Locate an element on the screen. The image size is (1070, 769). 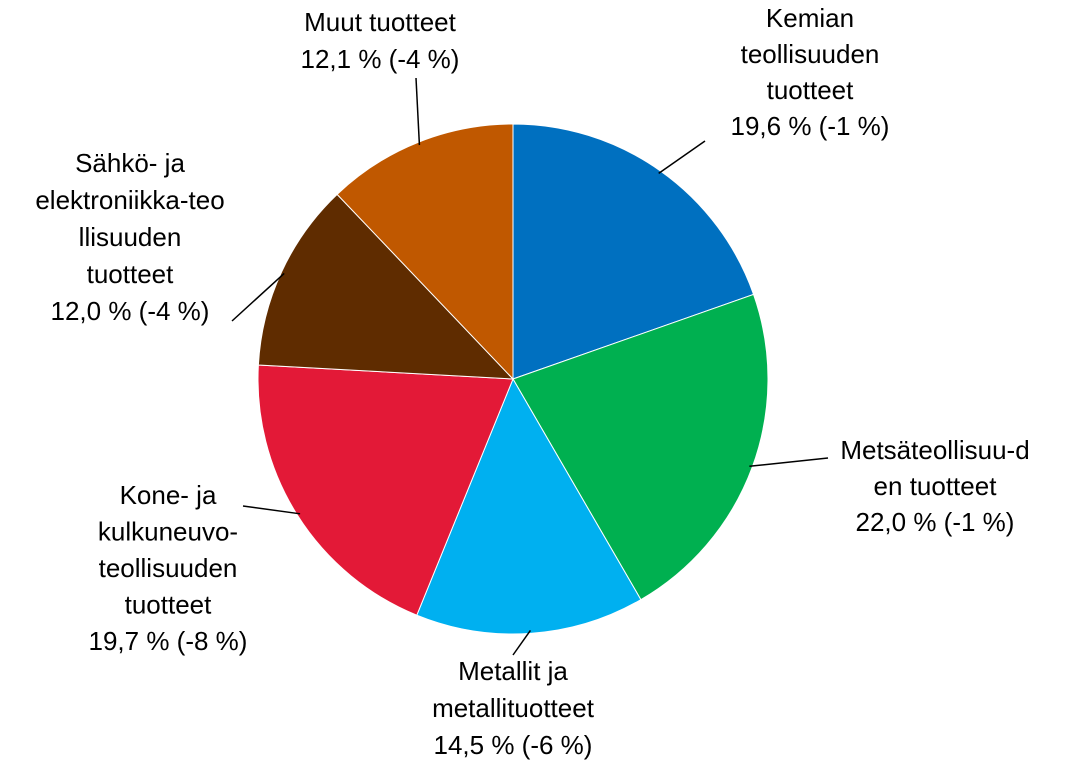
slice-label: Muut tuotteet is located at coordinates (380, 22).